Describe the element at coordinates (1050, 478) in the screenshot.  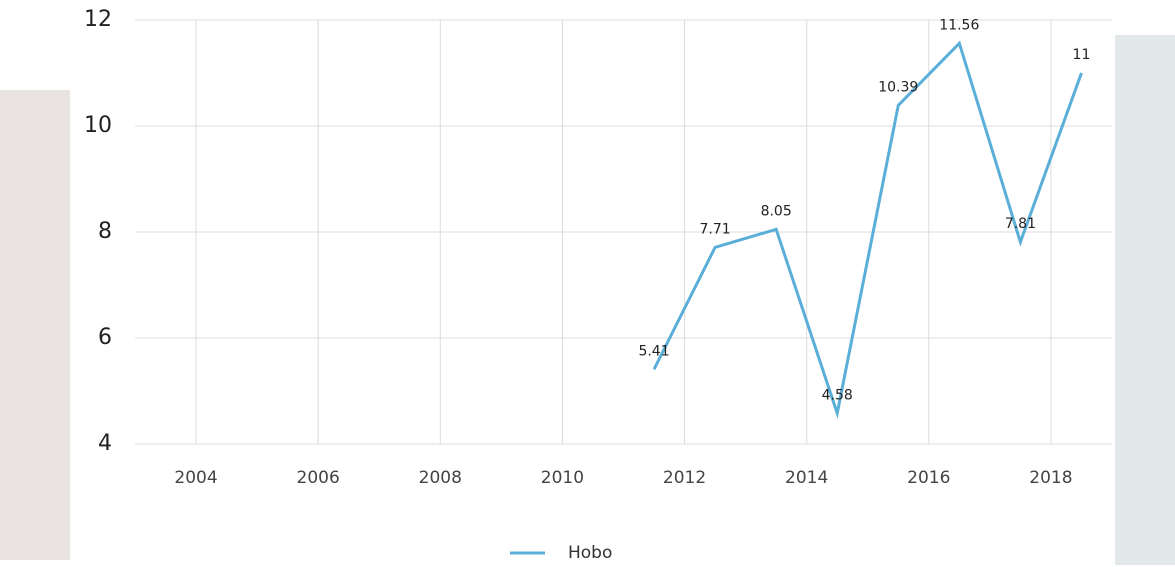
I see `x-tick-label: 2018` at that location.